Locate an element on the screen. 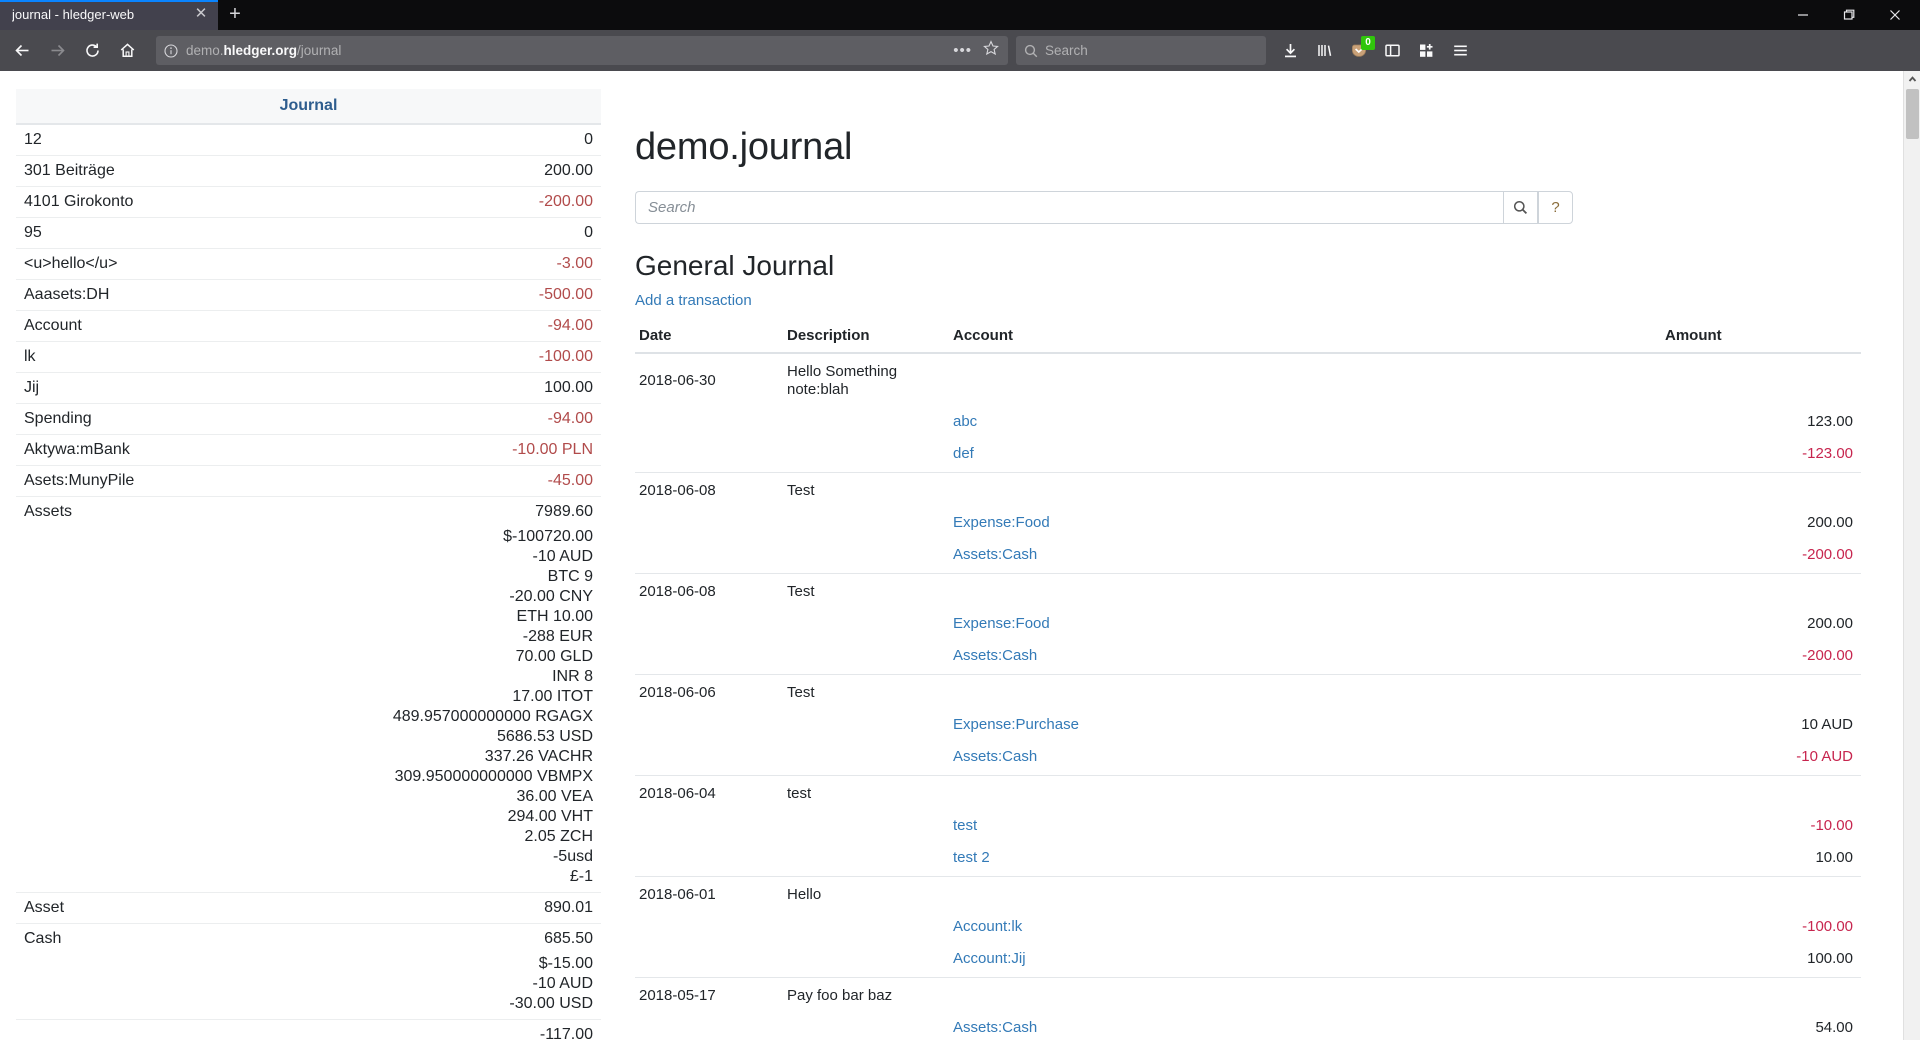 The height and width of the screenshot is (1040, 1920). browser-search-bar: Search is located at coordinates (1141, 50).